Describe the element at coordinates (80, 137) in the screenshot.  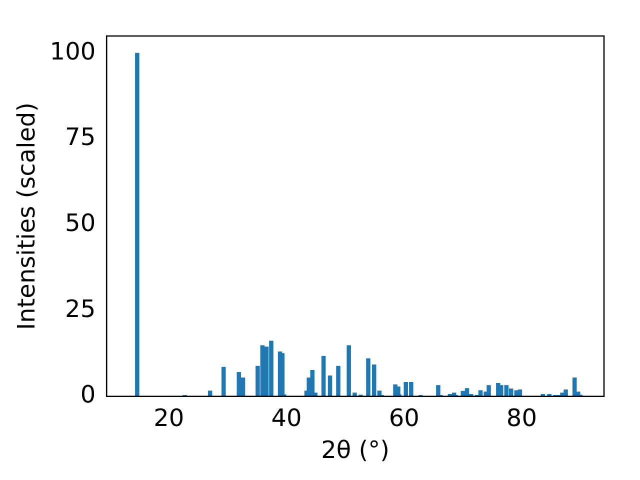
I see `y-tick-label: 75` at that location.